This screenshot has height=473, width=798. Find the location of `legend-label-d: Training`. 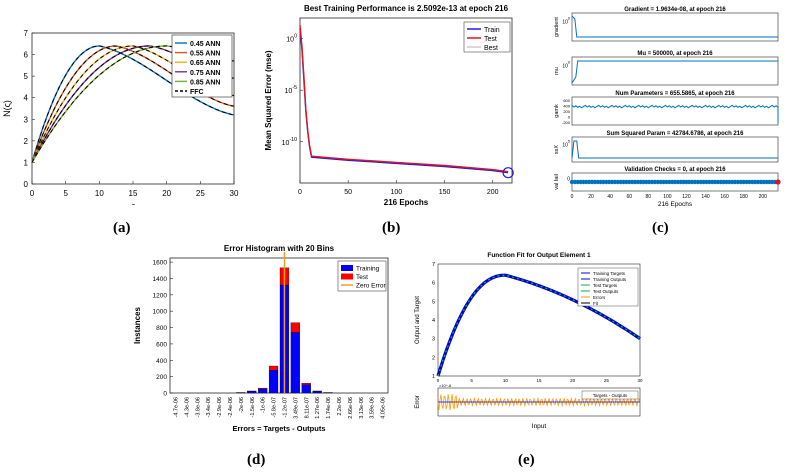

legend-label-d: Training is located at coordinates (368, 269).